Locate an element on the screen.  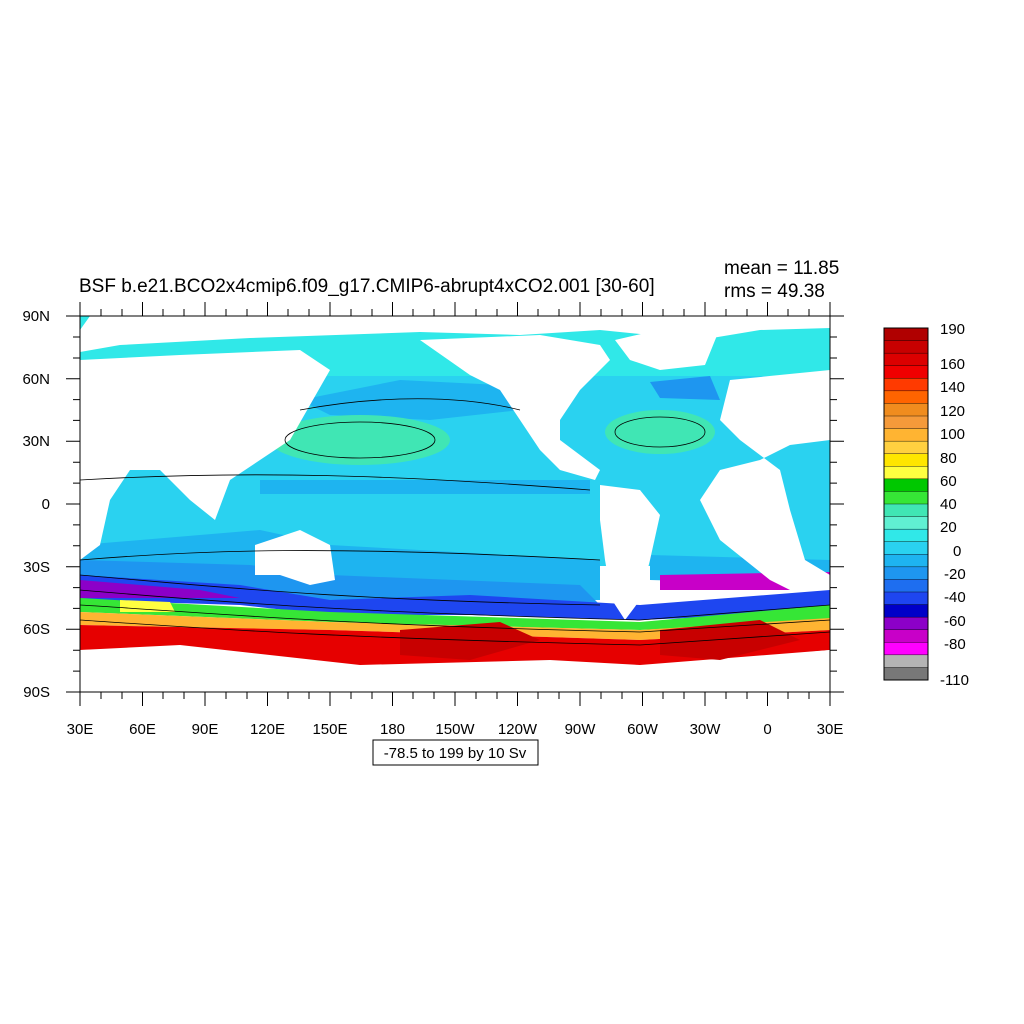
lon-label: 180 is located at coordinates (392, 729).